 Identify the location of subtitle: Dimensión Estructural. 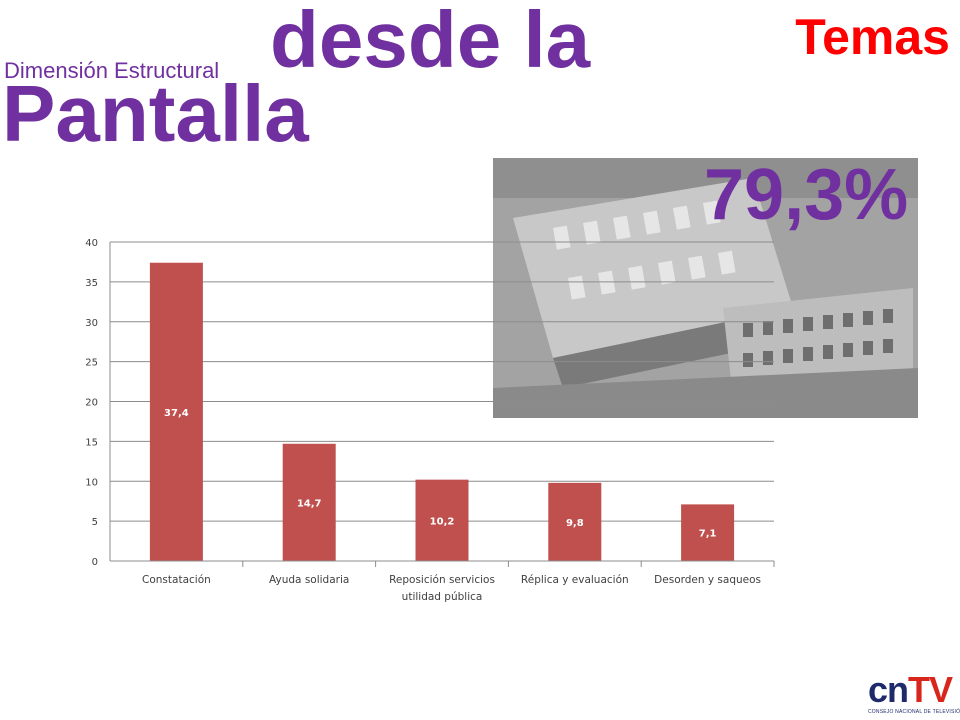
(112, 70).